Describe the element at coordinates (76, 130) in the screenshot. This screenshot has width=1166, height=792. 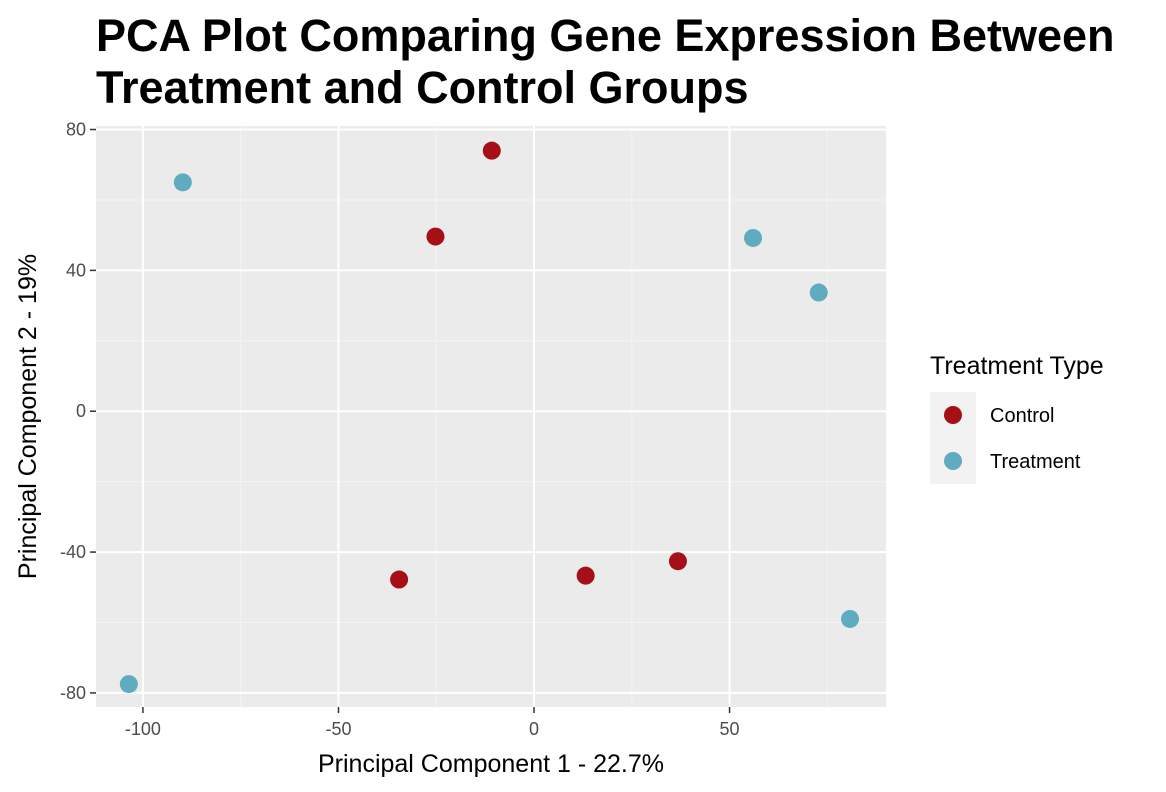
I see `y-tick-label: 80` at that location.